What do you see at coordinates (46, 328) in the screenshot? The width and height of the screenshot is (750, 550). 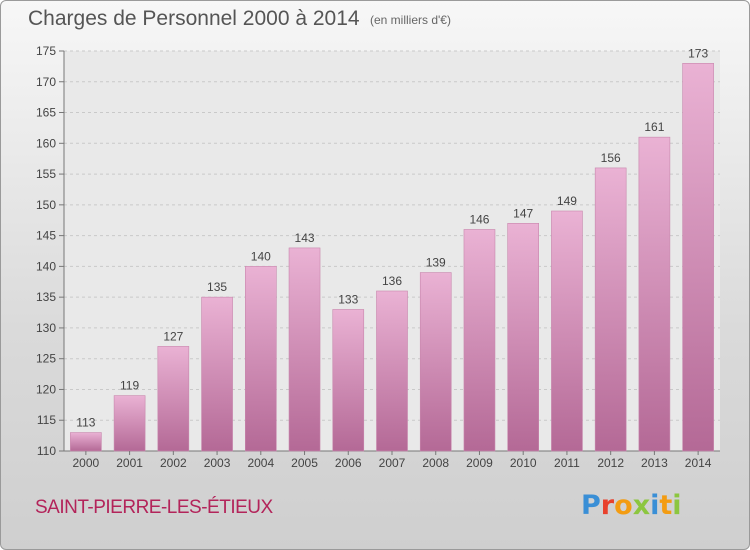 I see `y-tick-label: 130` at bounding box center [46, 328].